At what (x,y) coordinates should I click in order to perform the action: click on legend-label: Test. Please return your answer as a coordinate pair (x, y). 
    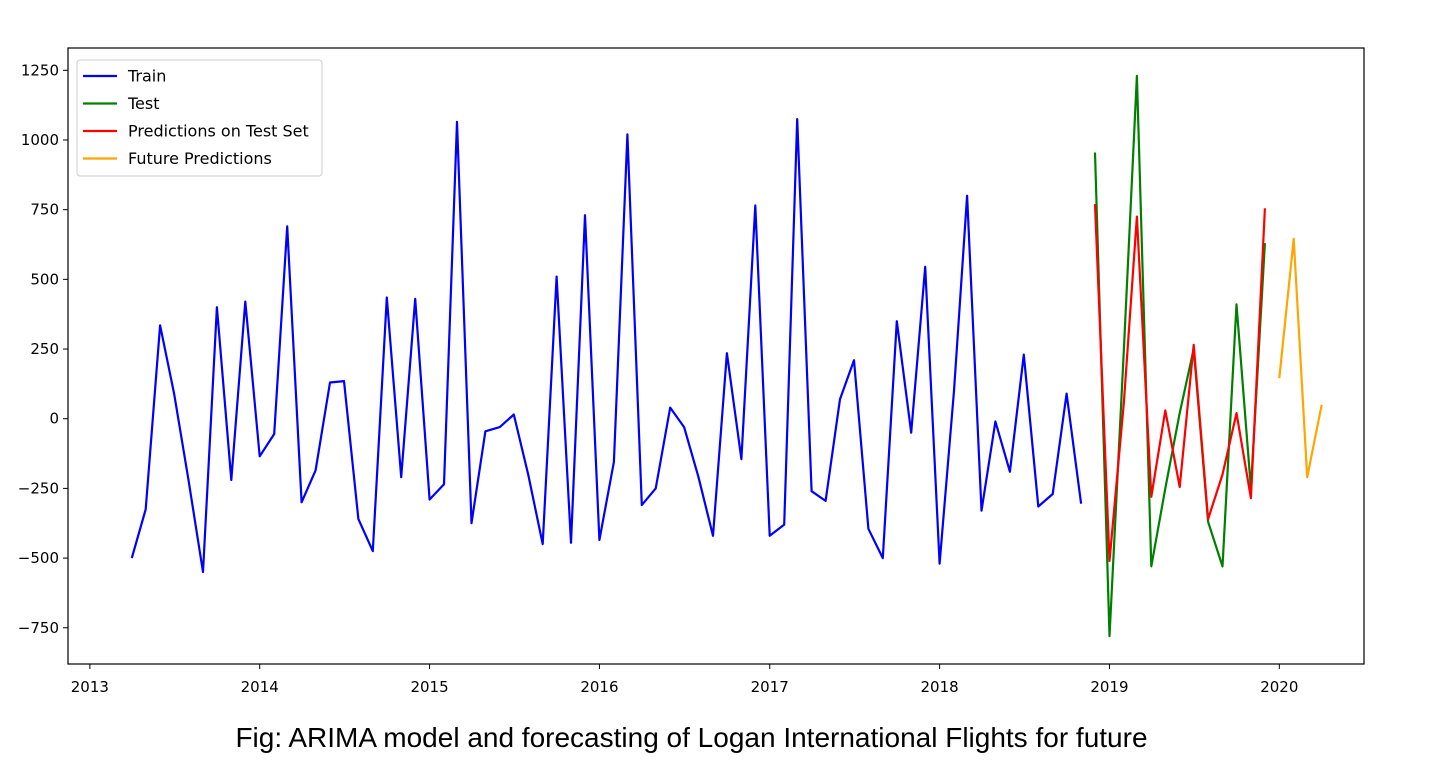
    Looking at the image, I should click on (143, 103).